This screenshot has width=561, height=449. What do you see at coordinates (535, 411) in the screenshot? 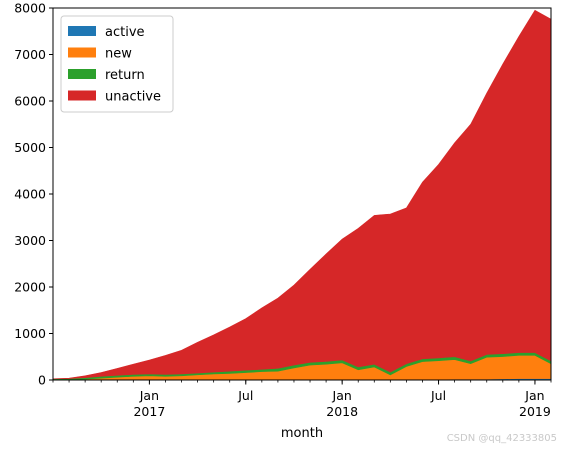
I see `x-tick-year-label: 2019` at bounding box center [535, 411].